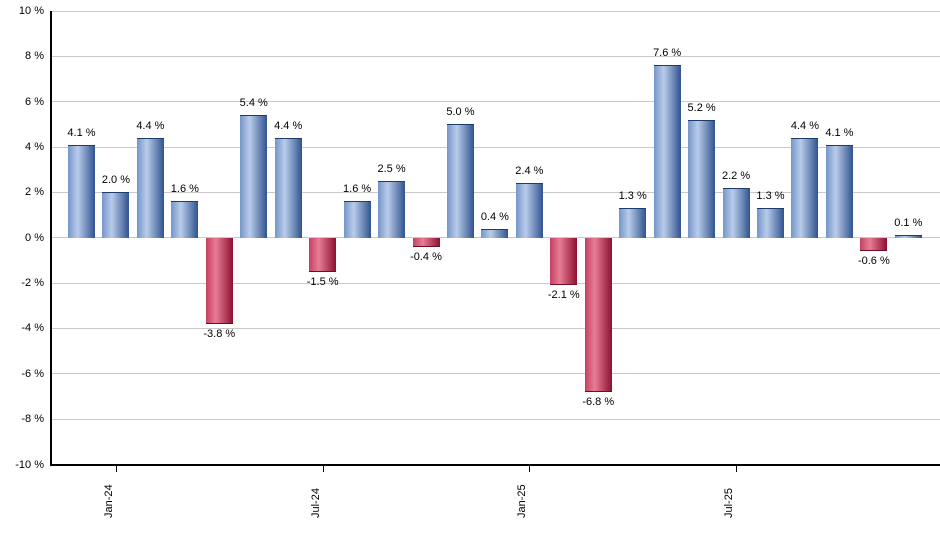 This screenshot has height=550, width=940. What do you see at coordinates (426, 256) in the screenshot?
I see `bar-value-label: -0.4 %` at bounding box center [426, 256].